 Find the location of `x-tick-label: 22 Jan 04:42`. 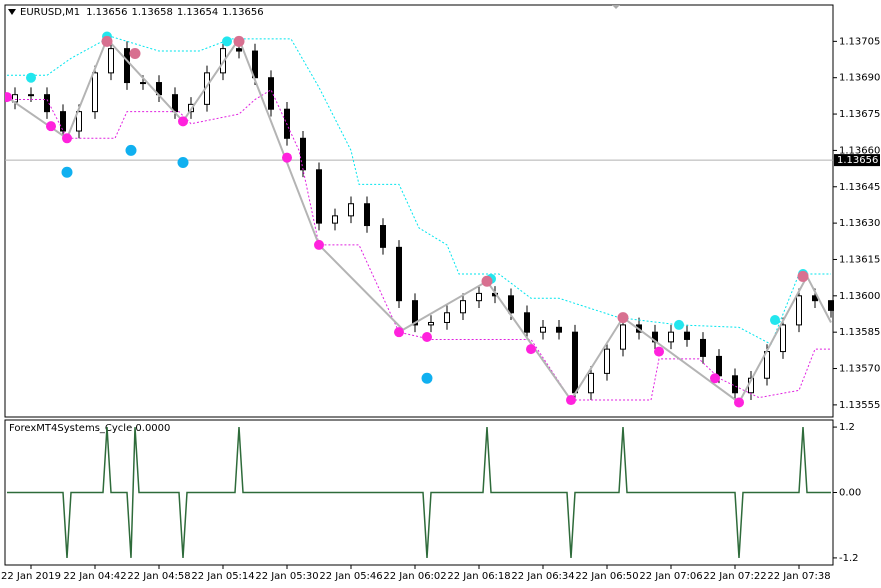

x-tick-label: 22 Jan 04:42 is located at coordinates (94, 576).